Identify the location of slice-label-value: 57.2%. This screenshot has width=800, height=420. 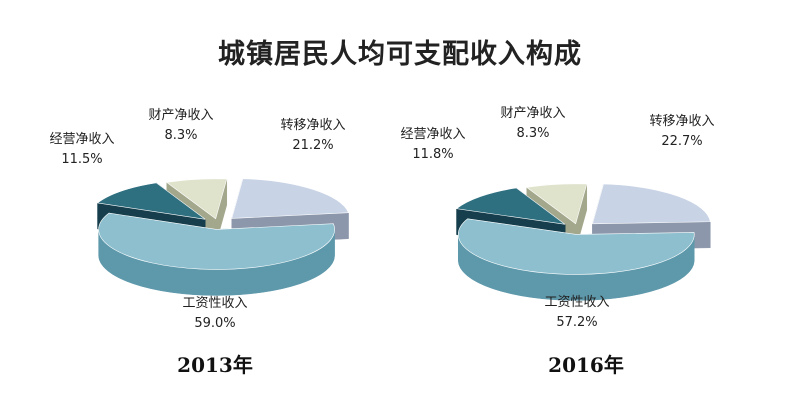
(576, 322).